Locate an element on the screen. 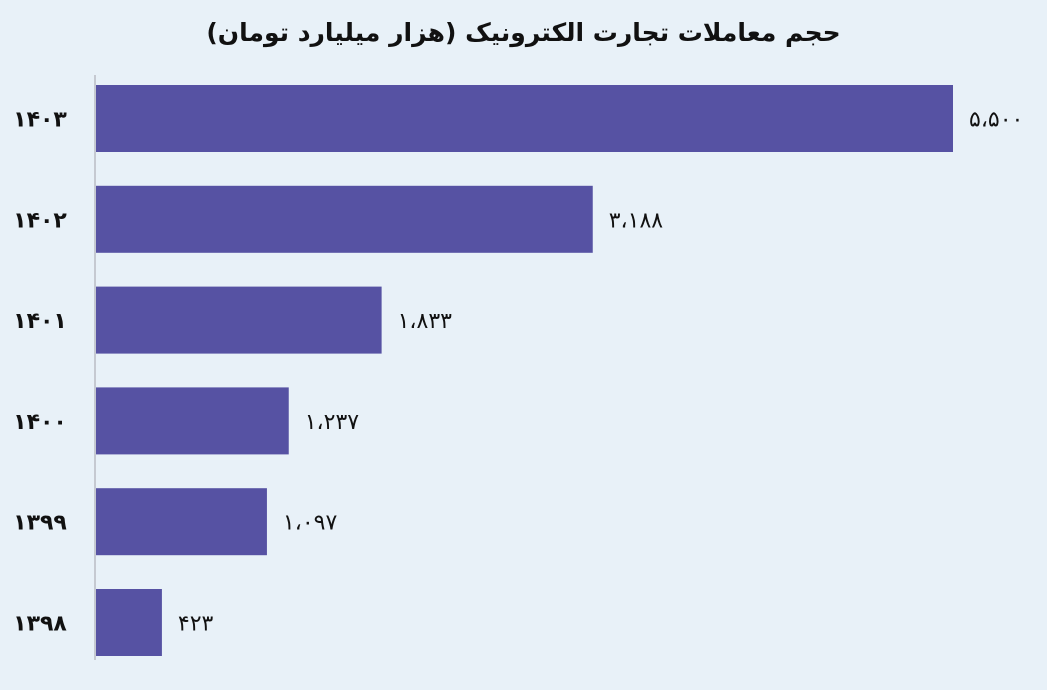 The width and height of the screenshot is (1047, 690). data-label: ۱،۲۳۷ is located at coordinates (332, 422).